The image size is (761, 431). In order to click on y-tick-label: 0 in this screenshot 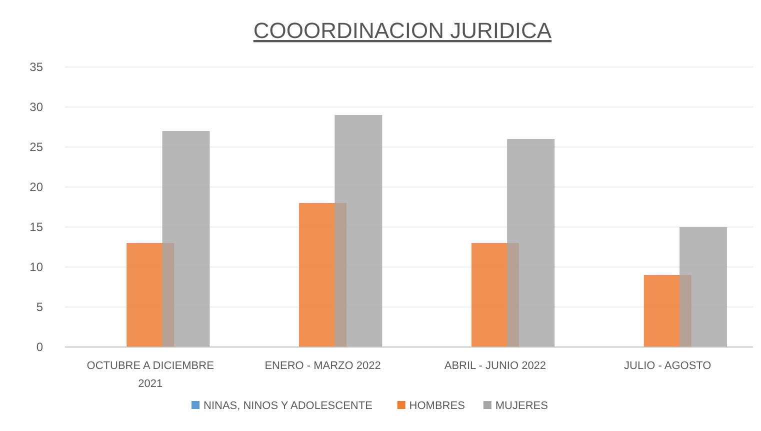, I will do `click(40, 347)`.